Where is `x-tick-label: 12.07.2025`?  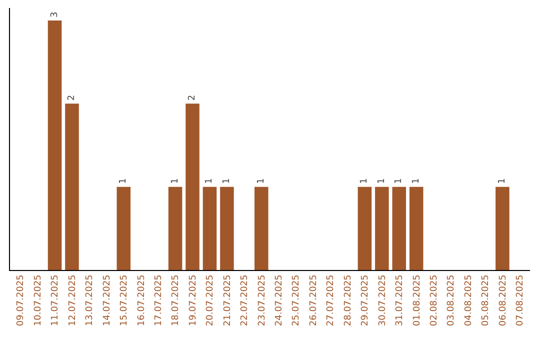 x-tick-label: 12.07.2025 is located at coordinates (73, 300).